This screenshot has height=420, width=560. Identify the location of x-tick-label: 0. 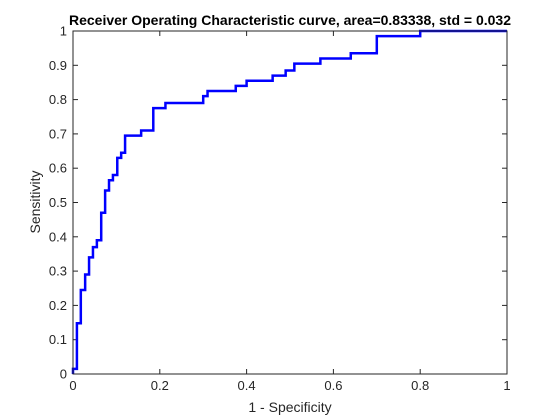
(72, 385).